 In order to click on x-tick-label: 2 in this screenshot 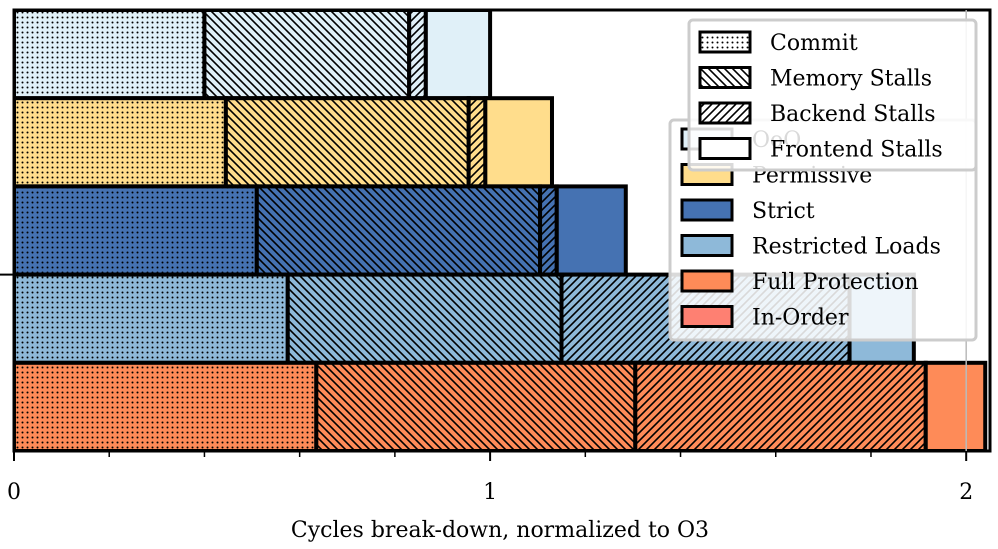, I will do `click(966, 492)`.